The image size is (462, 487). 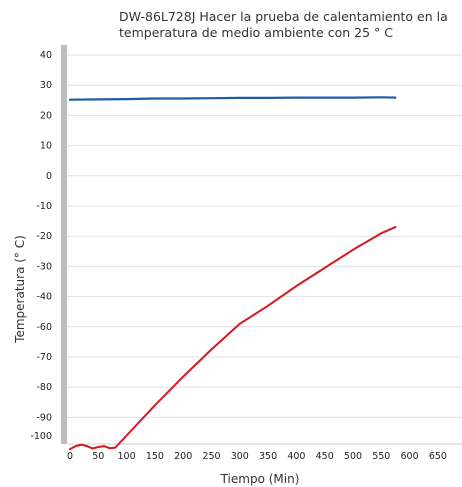 I want to click on y-tick-label: 30, so click(x=46, y=85).